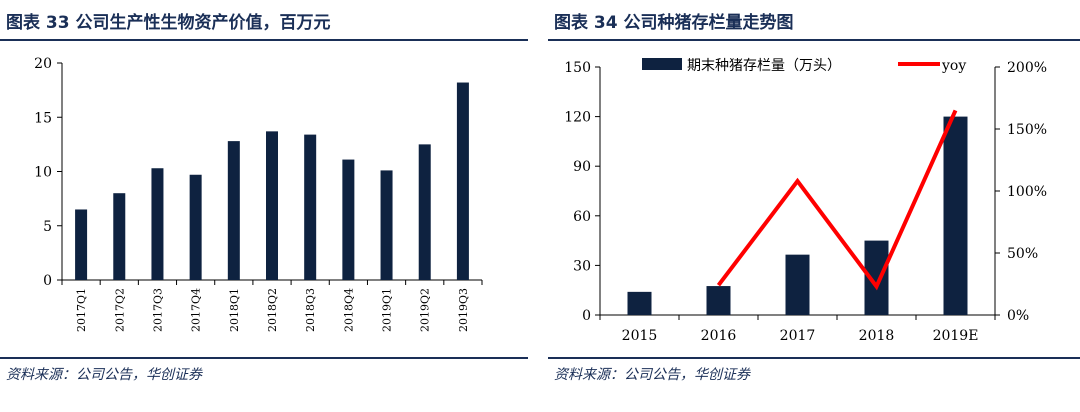 Image resolution: width=1080 pixels, height=412 pixels. Describe the element at coordinates (577, 68) in the screenshot. I see `y-tick-label-left: 150` at that location.